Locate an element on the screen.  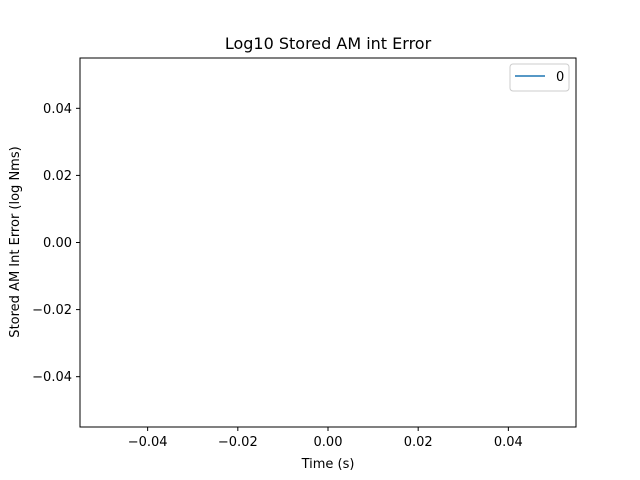
legend-entry-label: 0 is located at coordinates (560, 77).